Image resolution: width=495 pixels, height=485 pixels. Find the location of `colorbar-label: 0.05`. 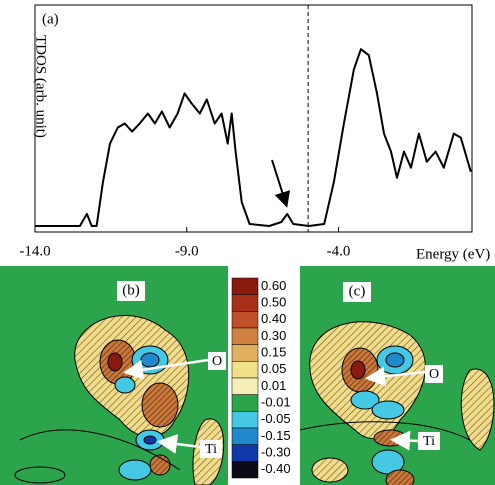

colorbar-label: 0.05 is located at coordinates (273, 368).